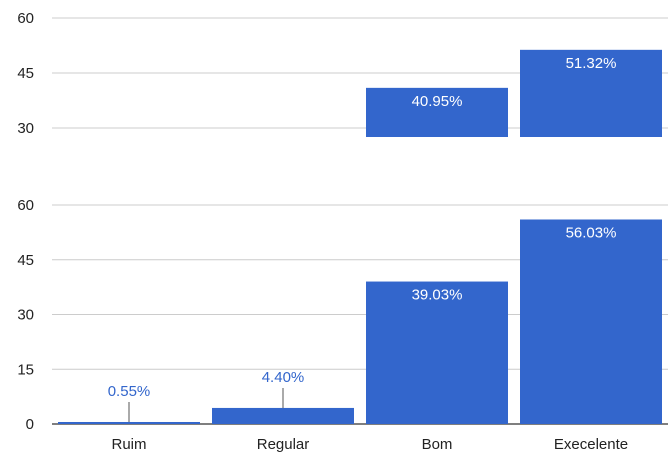 The height and width of the screenshot is (460, 668). I want to click on bar-regular, so click(283, 415).